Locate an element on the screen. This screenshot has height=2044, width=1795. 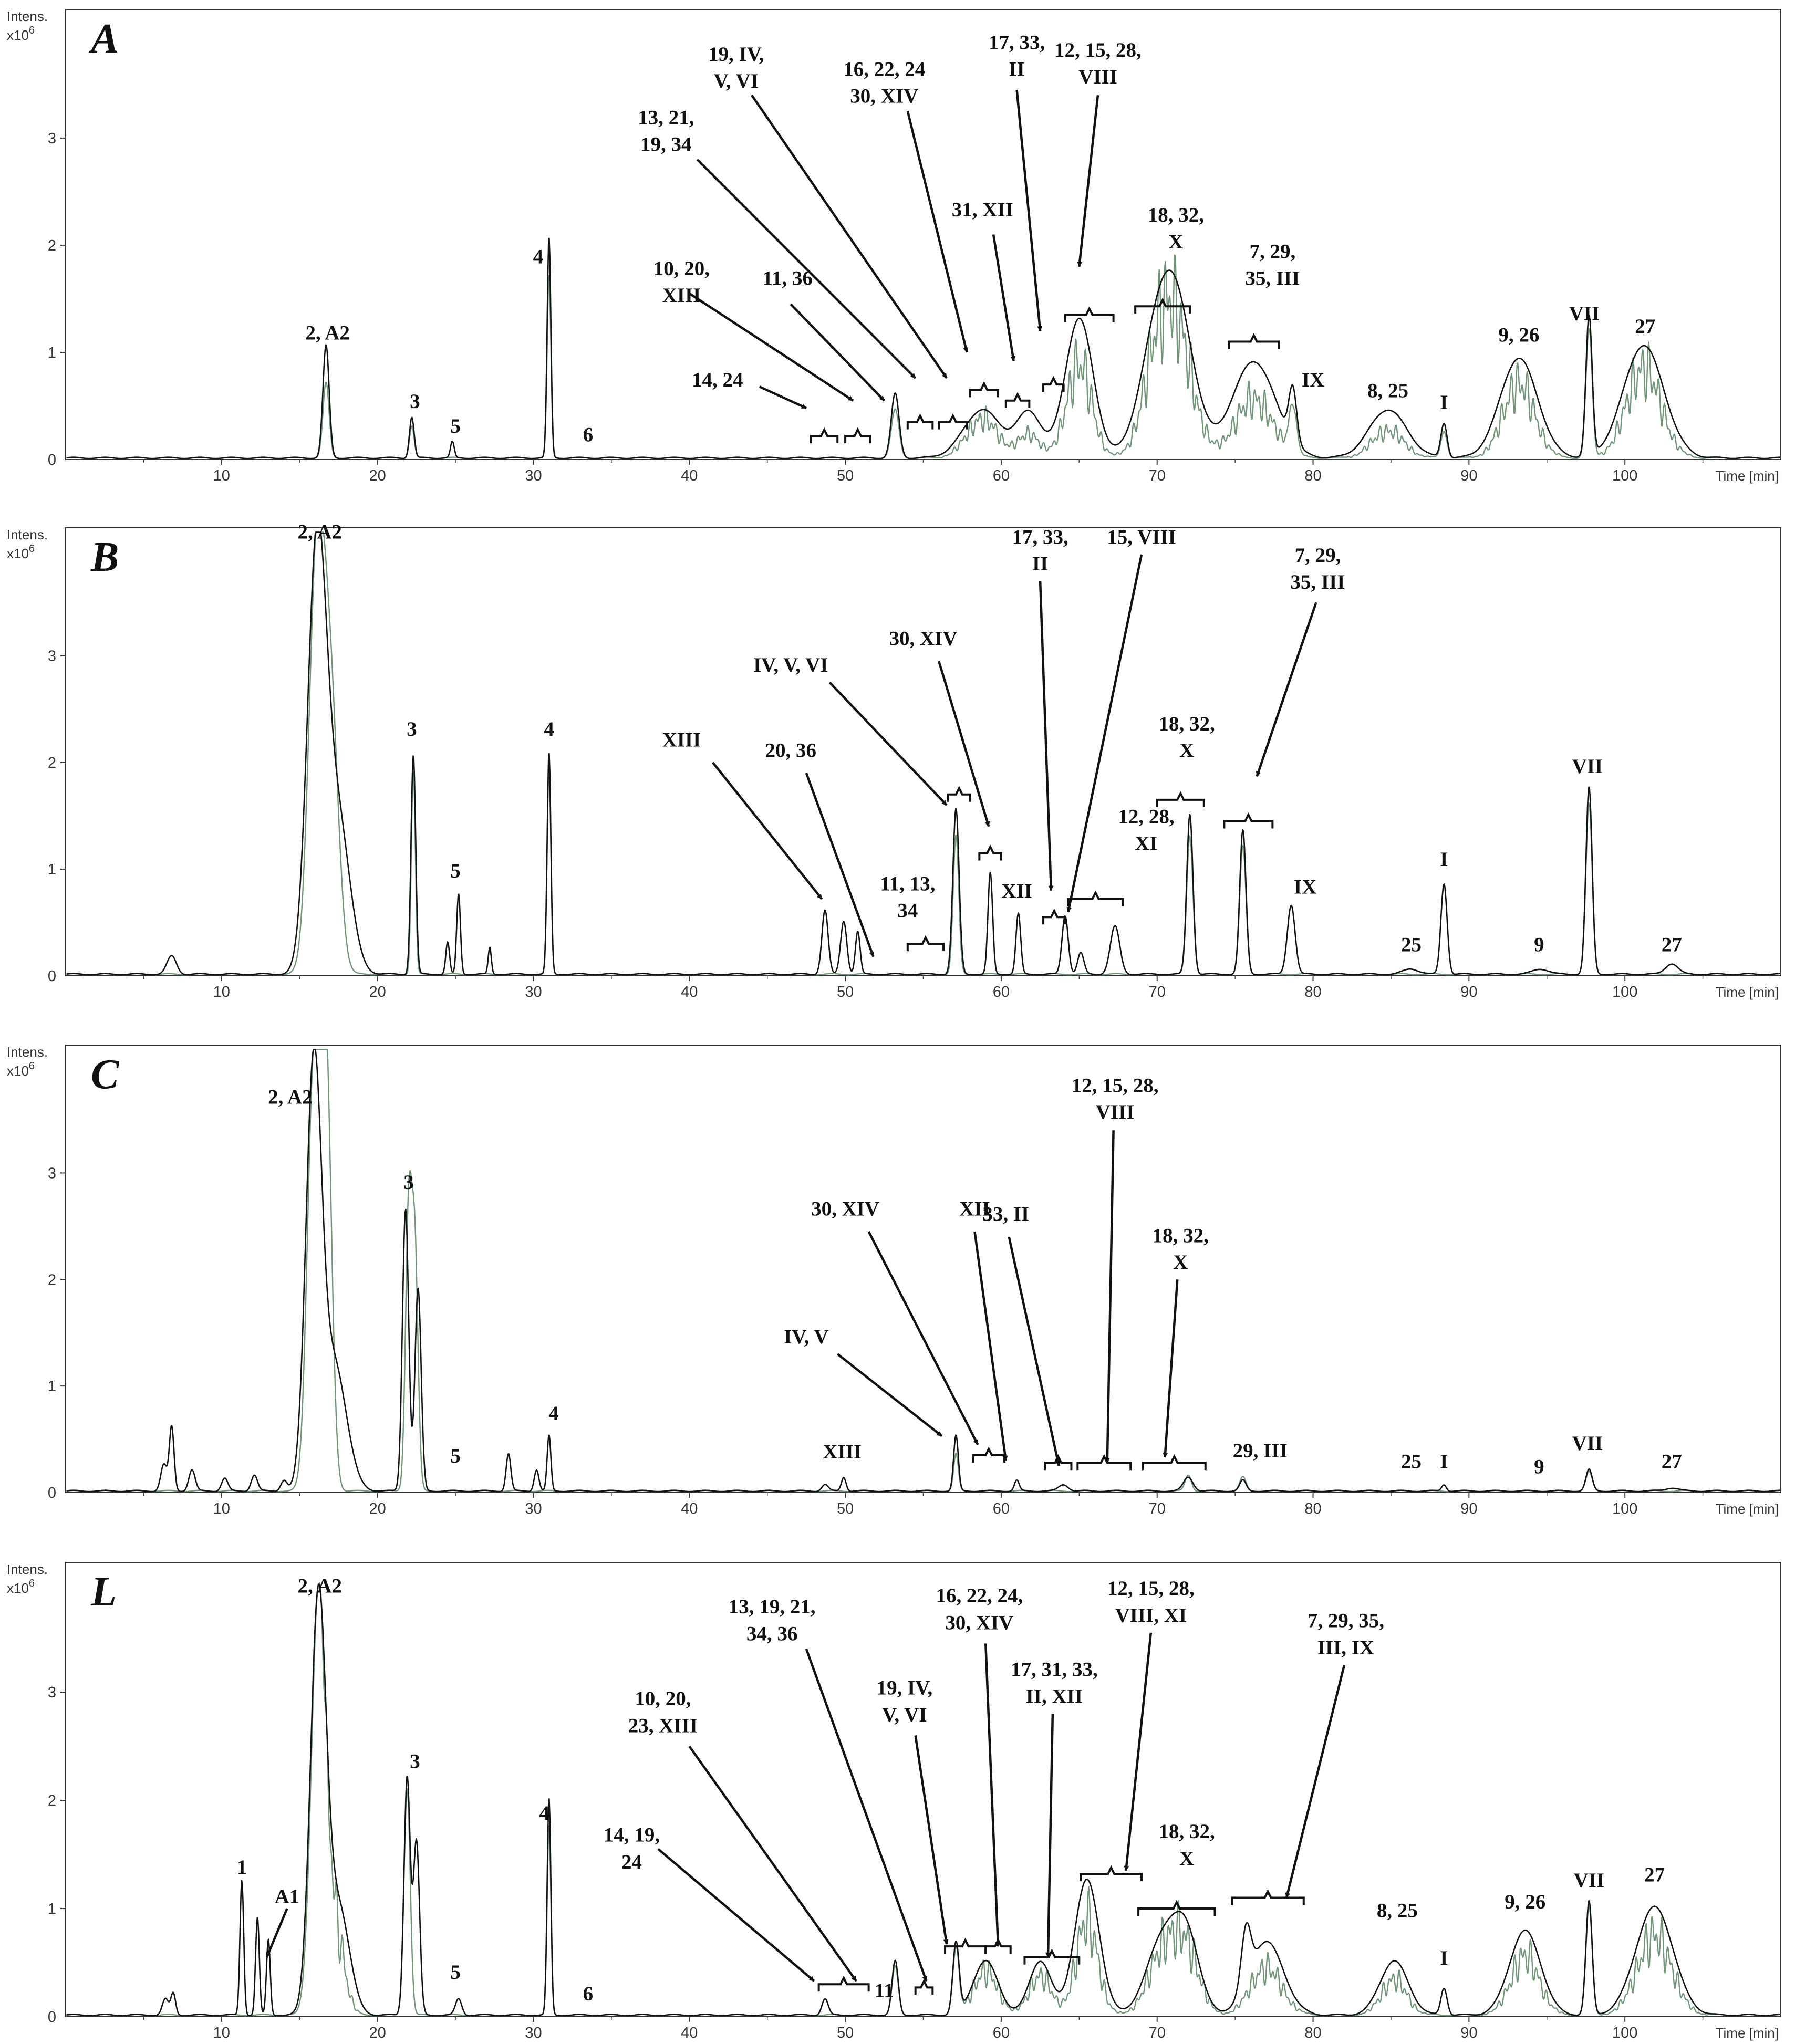
peak-label: 25 is located at coordinates (1411, 944).